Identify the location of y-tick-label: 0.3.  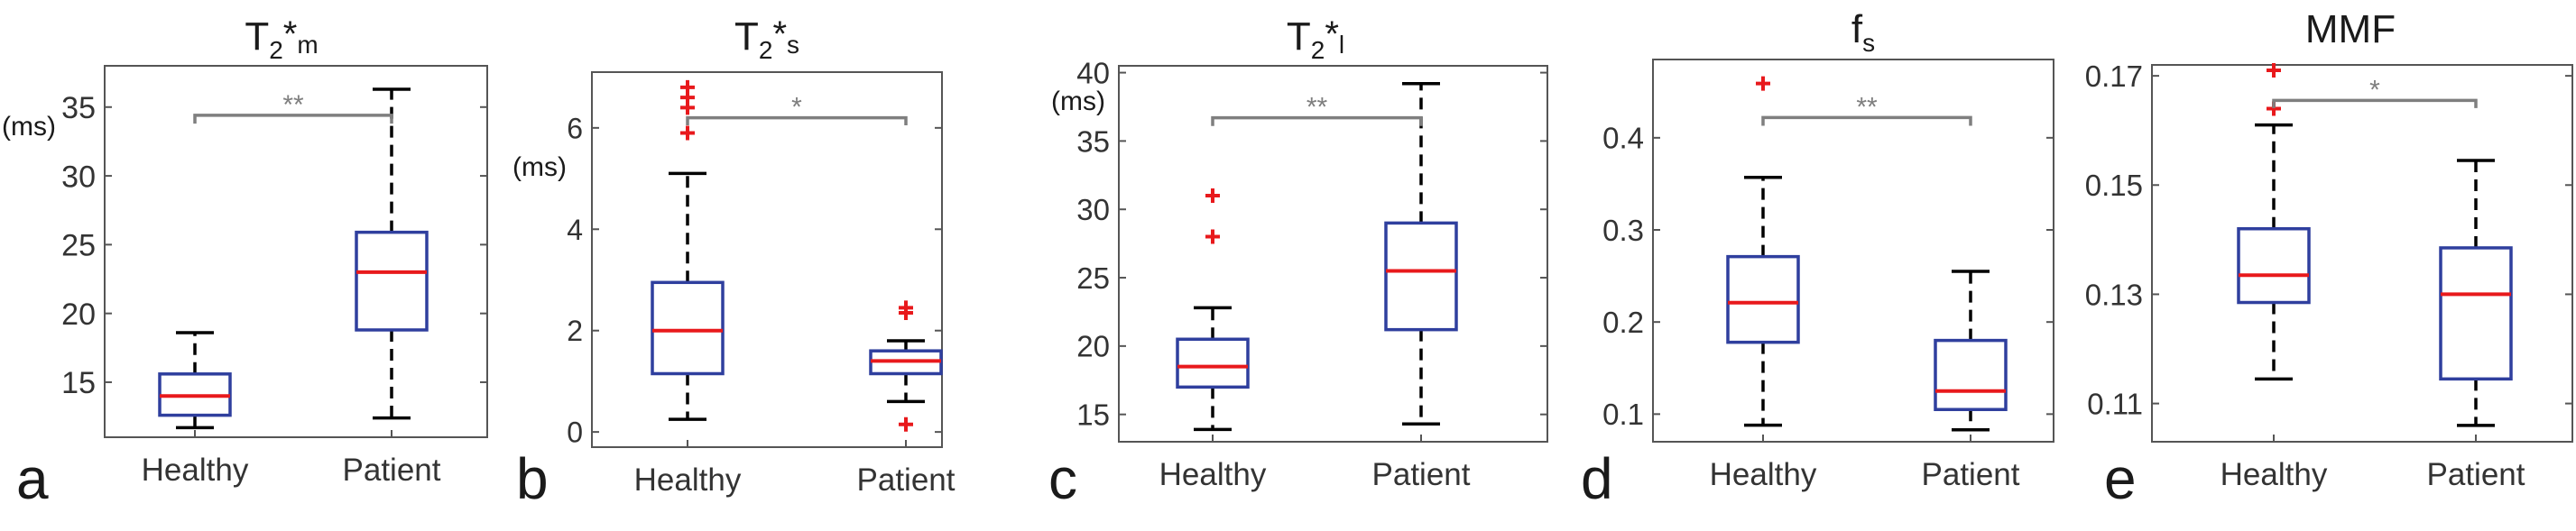
(1623, 230).